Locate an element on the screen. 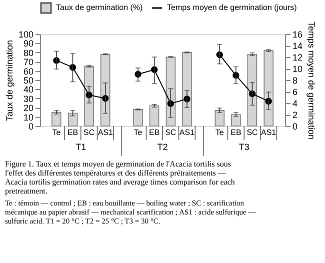 This screenshot has height=263, width=325. y-tick-label: 40 is located at coordinates (28, 89).